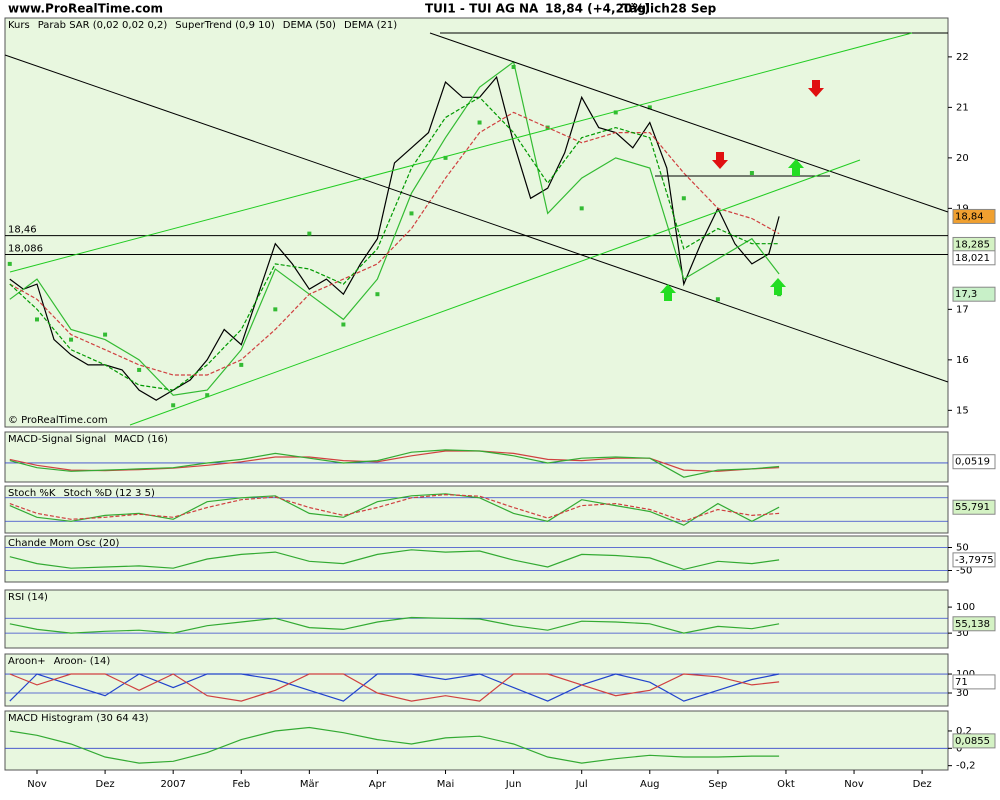  What do you see at coordinates (310, 784) in the screenshot?
I see `x-tick-label: Mär` at bounding box center [310, 784].